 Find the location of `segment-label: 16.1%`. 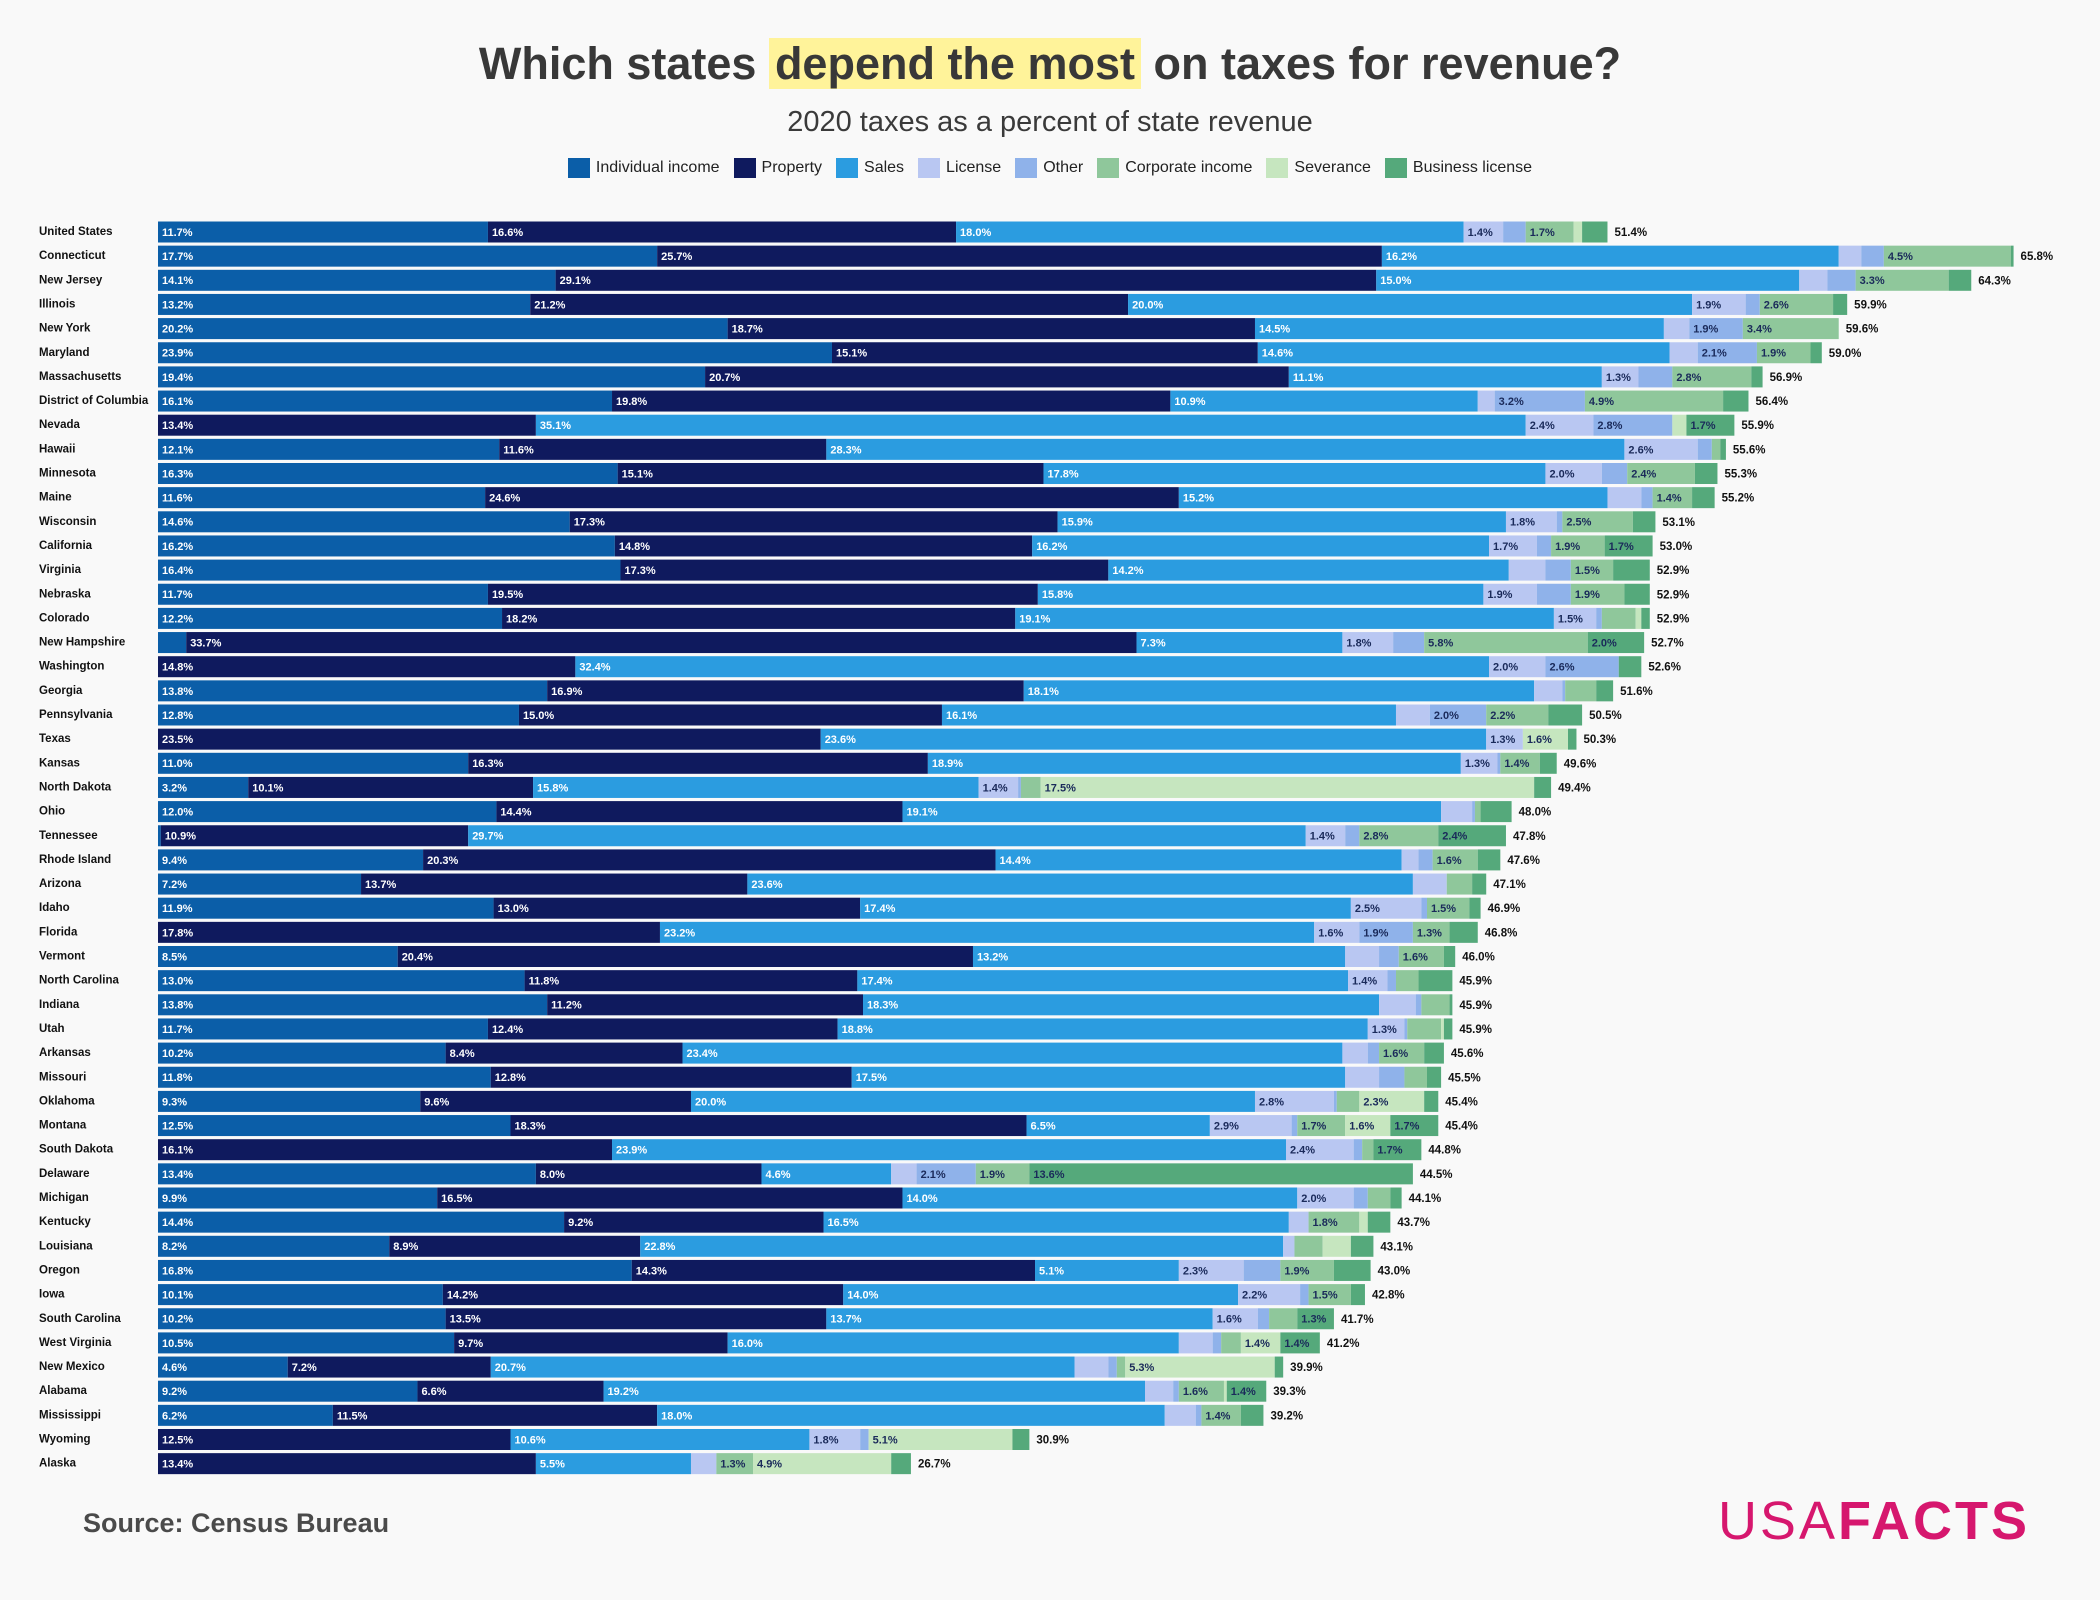

segment-label: 16.1% is located at coordinates (177, 1151).